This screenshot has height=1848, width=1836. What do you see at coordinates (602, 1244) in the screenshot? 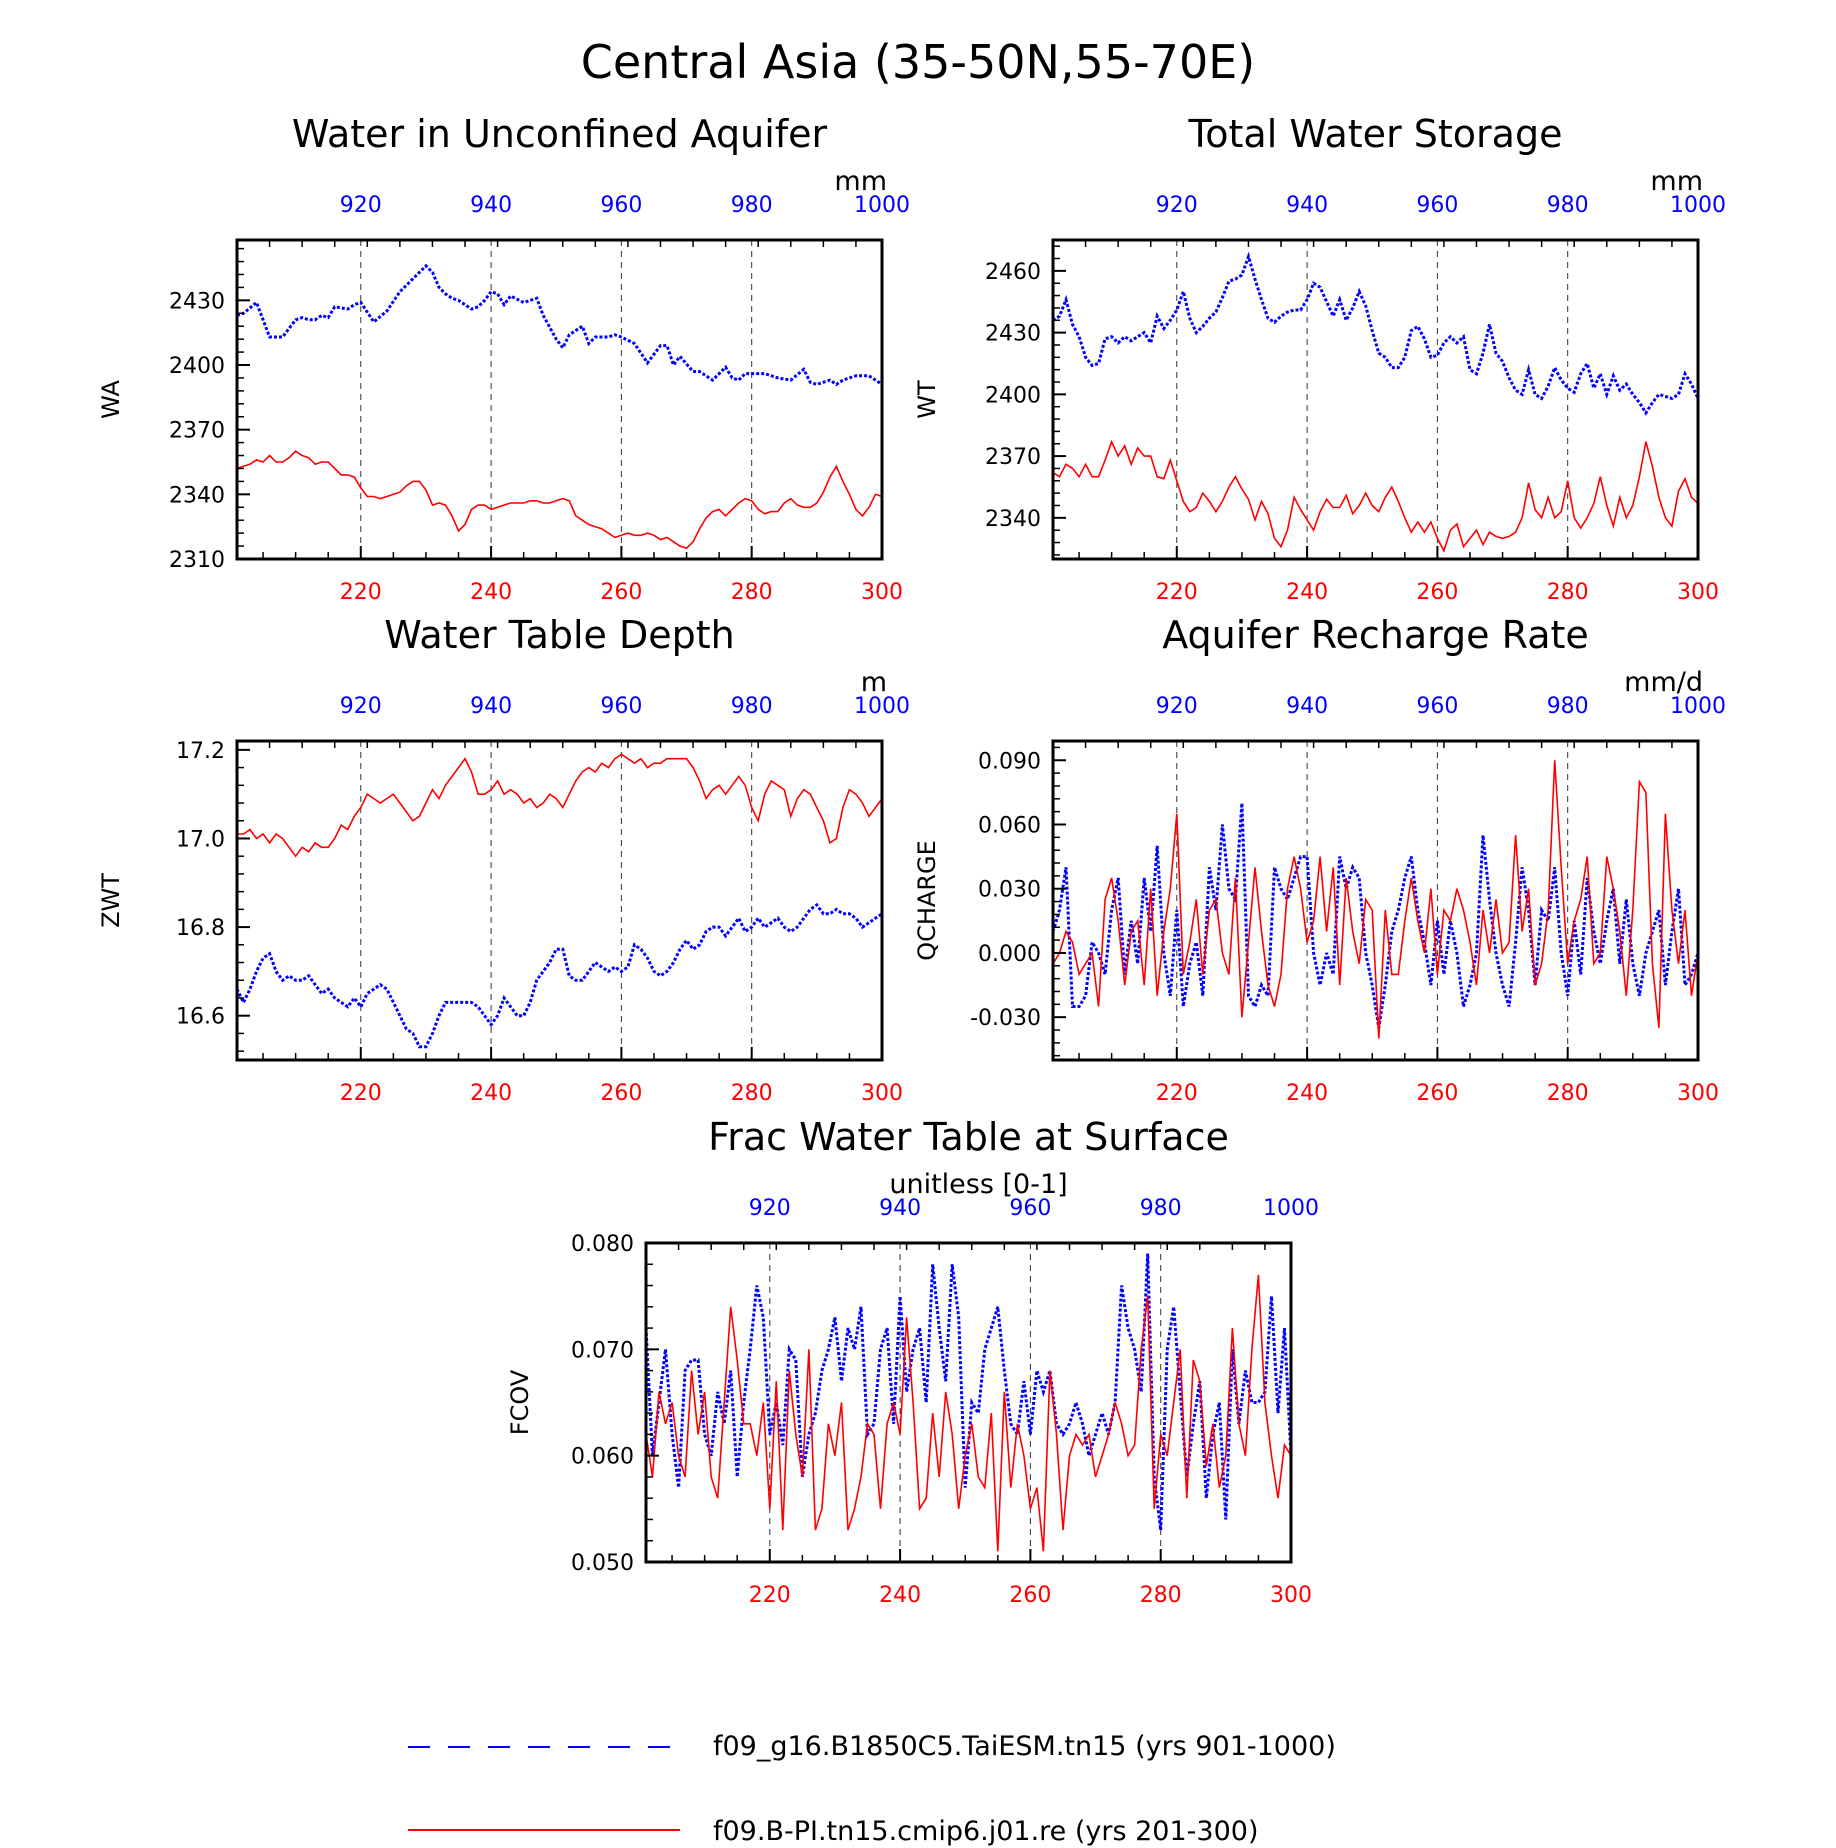
I see `y-tick-label: 0.080` at bounding box center [602, 1244].